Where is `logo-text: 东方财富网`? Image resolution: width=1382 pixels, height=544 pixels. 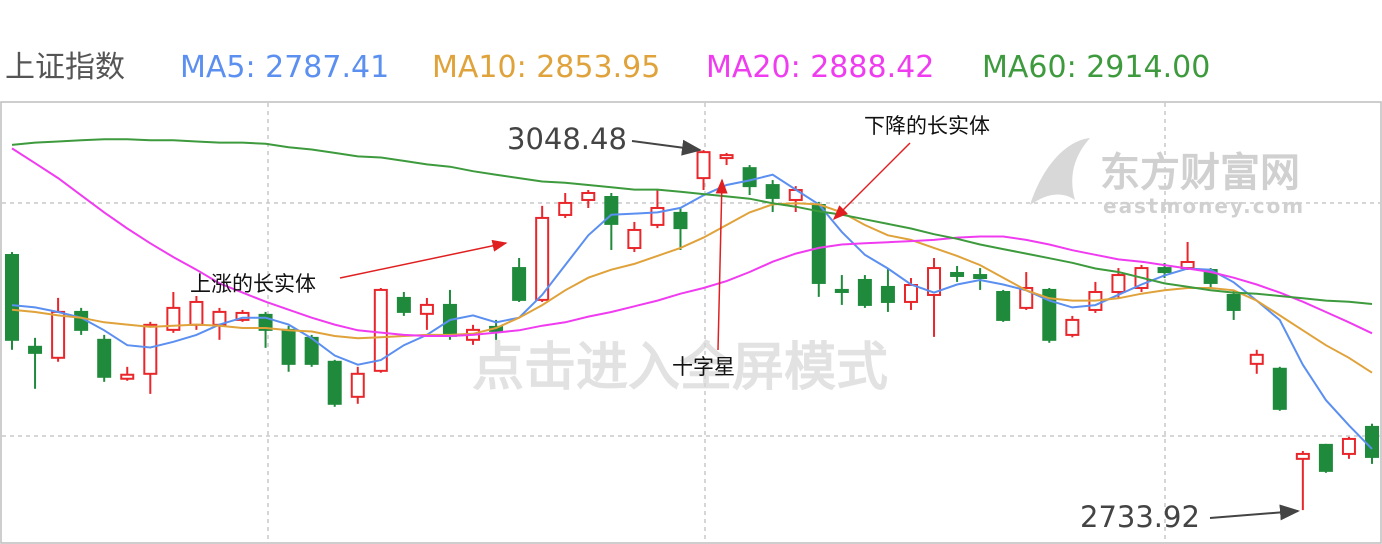
logo-text: 东方财富网 is located at coordinates (1200, 173).